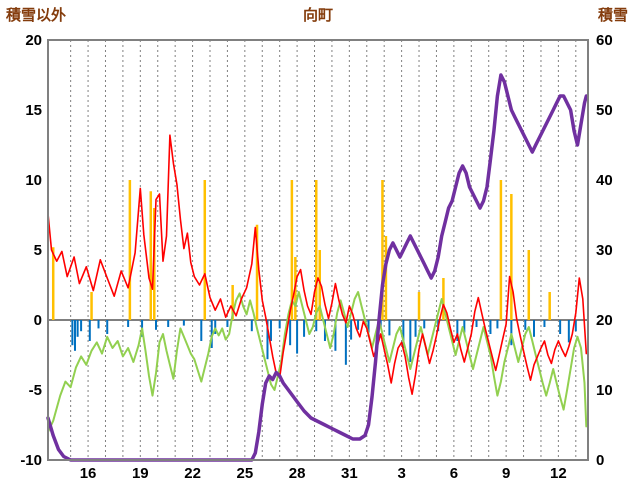 This screenshot has height=501, width=636. Describe the element at coordinates (401, 473) in the screenshot. I see `x-tick-label: 3` at that location.